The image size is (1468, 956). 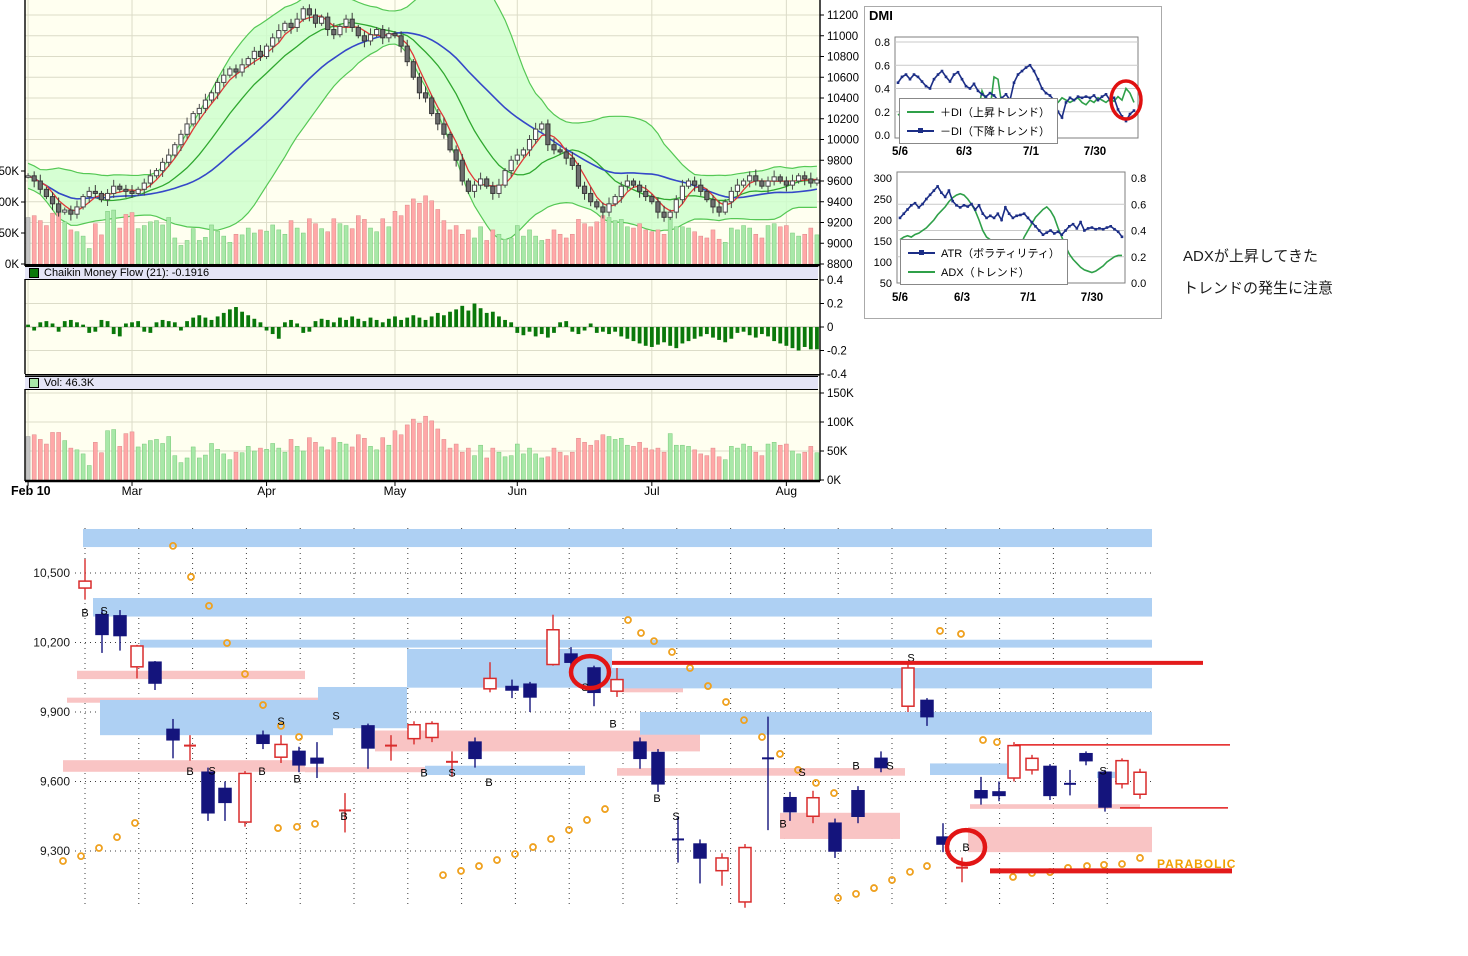 What do you see at coordinates (995, 131) in the screenshot?
I see `minus-di-label: －DI（下降トレンド）` at bounding box center [995, 131].